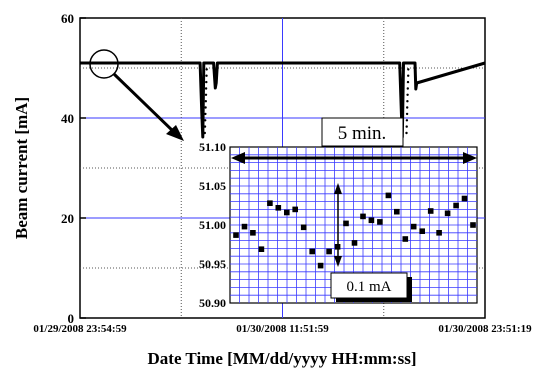 The image size is (551, 376). I want to click on current-span-box, so click(369, 285).